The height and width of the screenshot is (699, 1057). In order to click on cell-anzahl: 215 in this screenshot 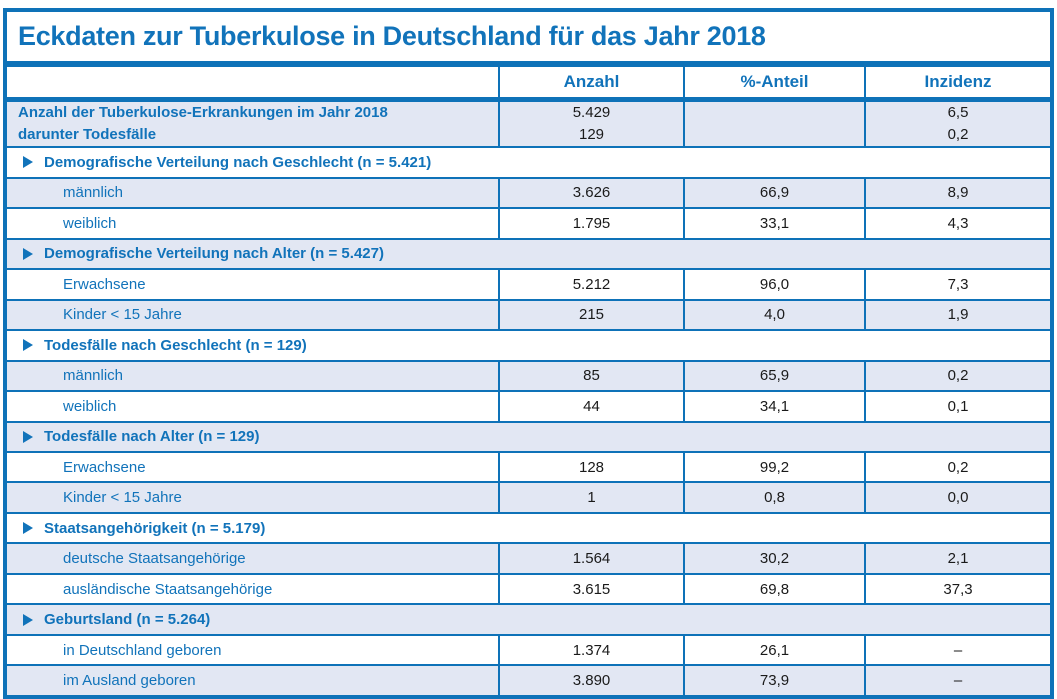, I will do `click(590, 315)`.